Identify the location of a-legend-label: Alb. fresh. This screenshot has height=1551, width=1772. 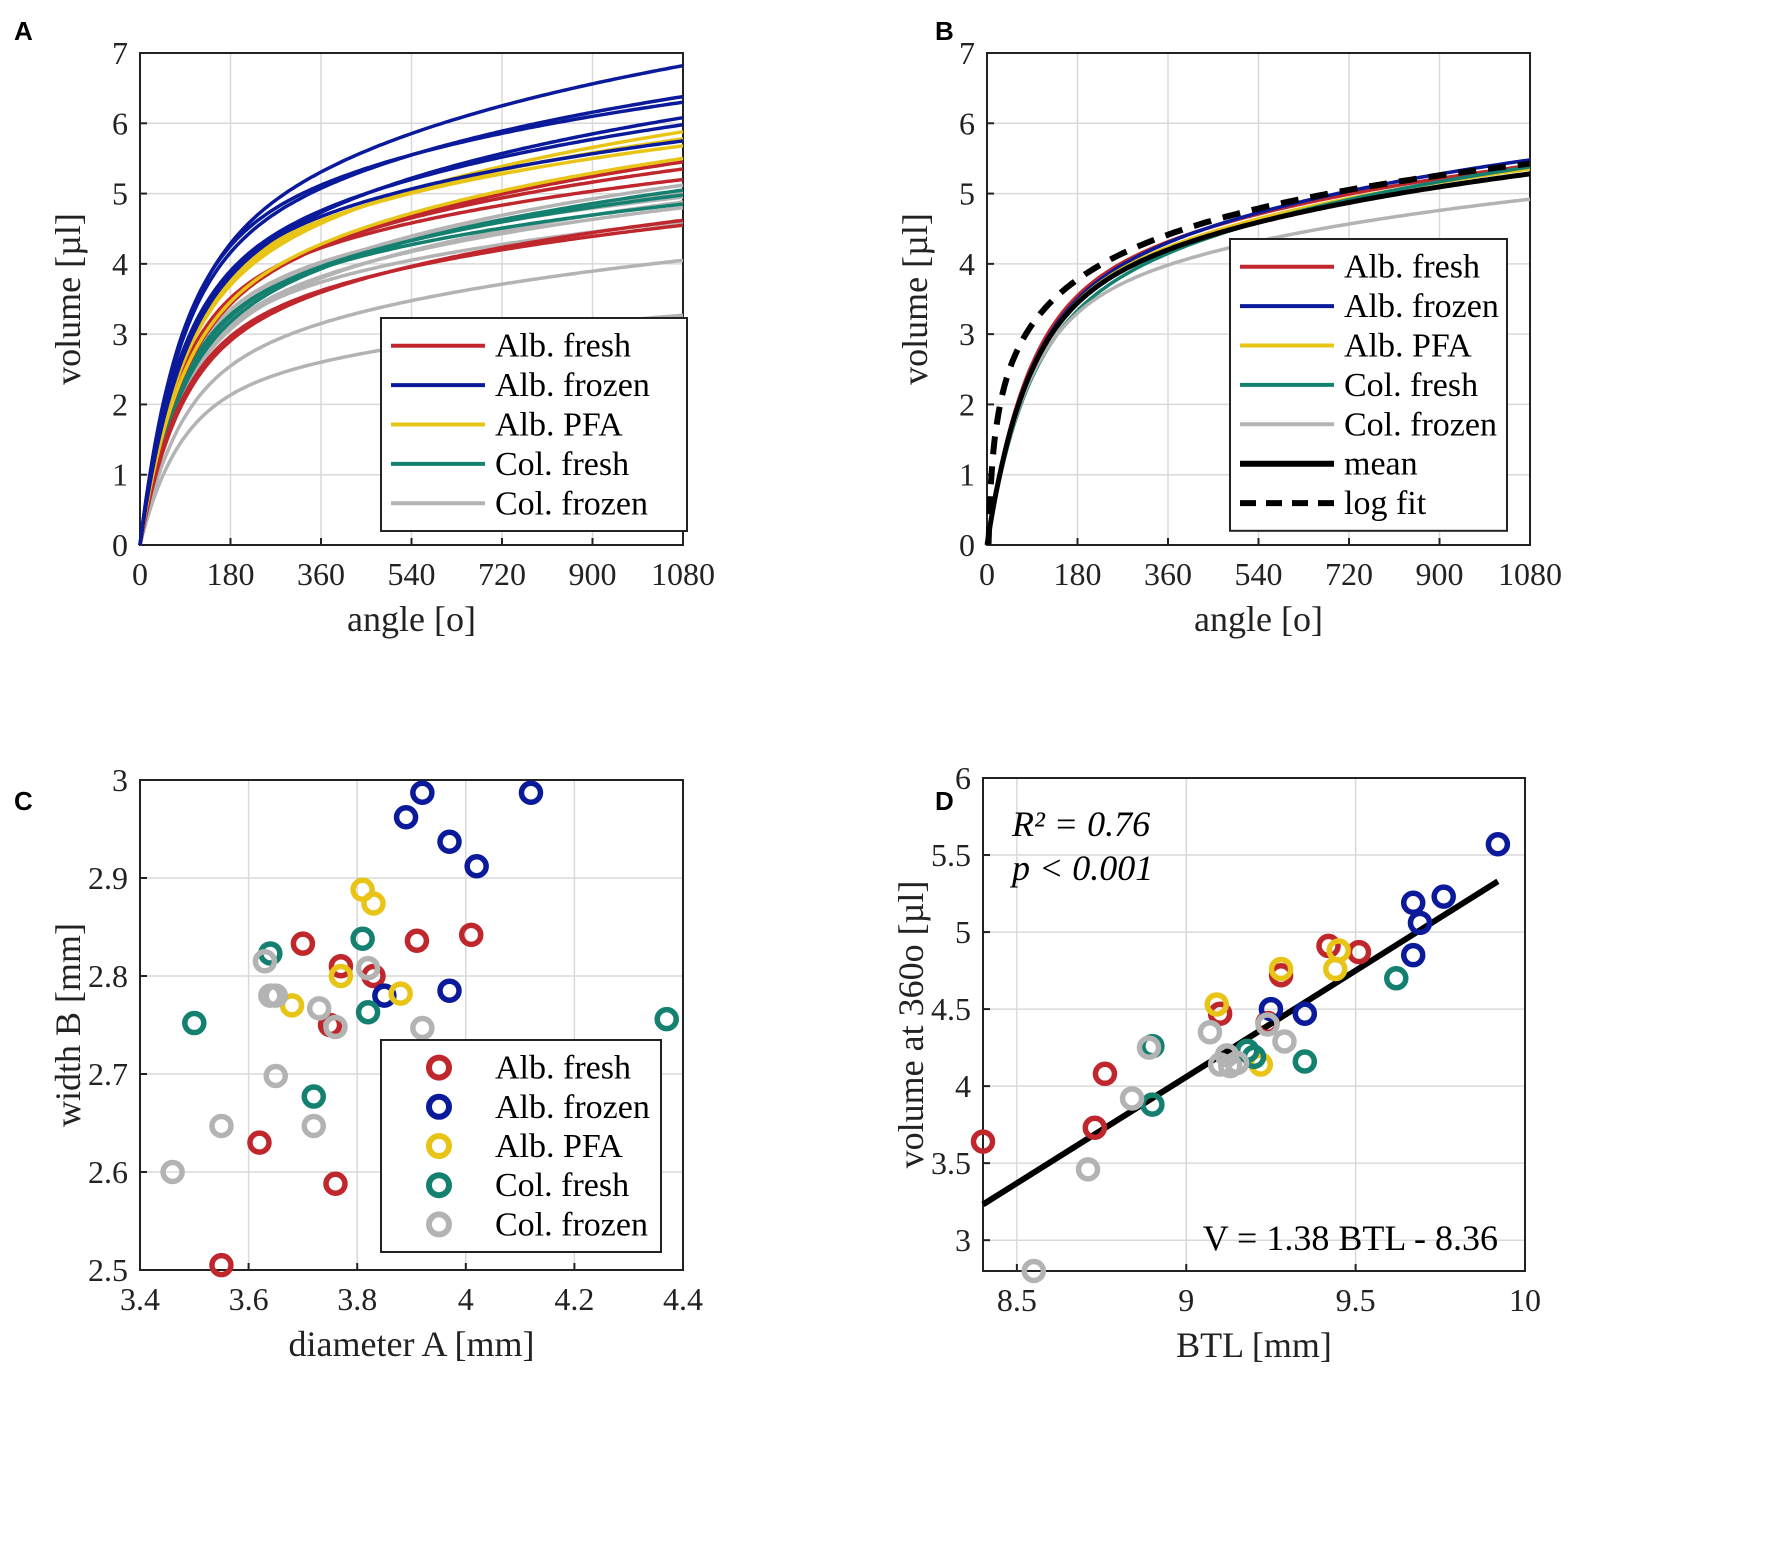
(563, 346).